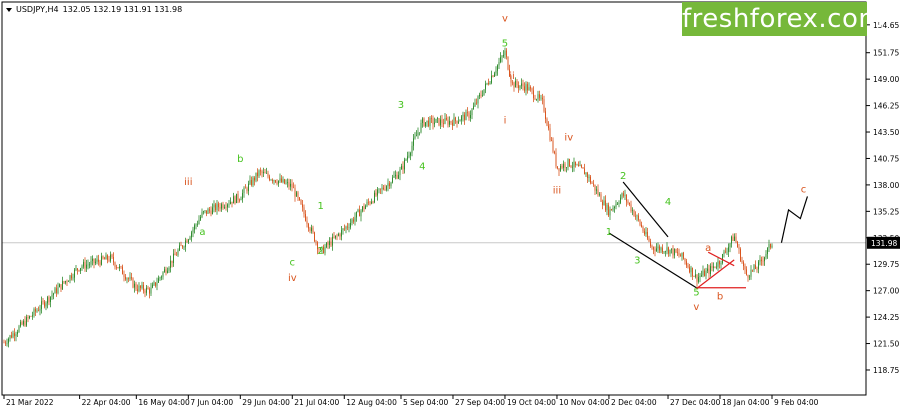  I want to click on y-tick-label: 135.25, so click(886, 211).